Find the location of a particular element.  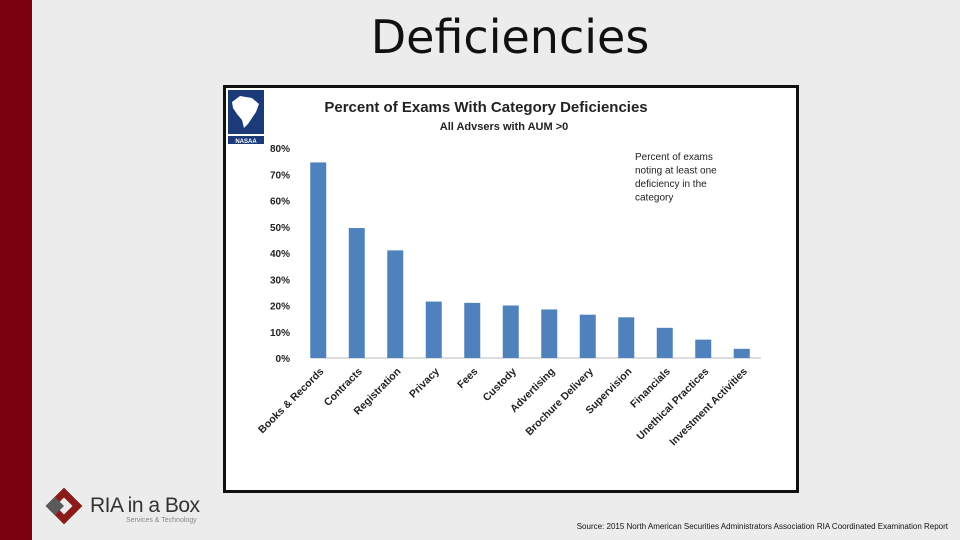

x-tick-label: Investment Activities is located at coordinates (708, 407).